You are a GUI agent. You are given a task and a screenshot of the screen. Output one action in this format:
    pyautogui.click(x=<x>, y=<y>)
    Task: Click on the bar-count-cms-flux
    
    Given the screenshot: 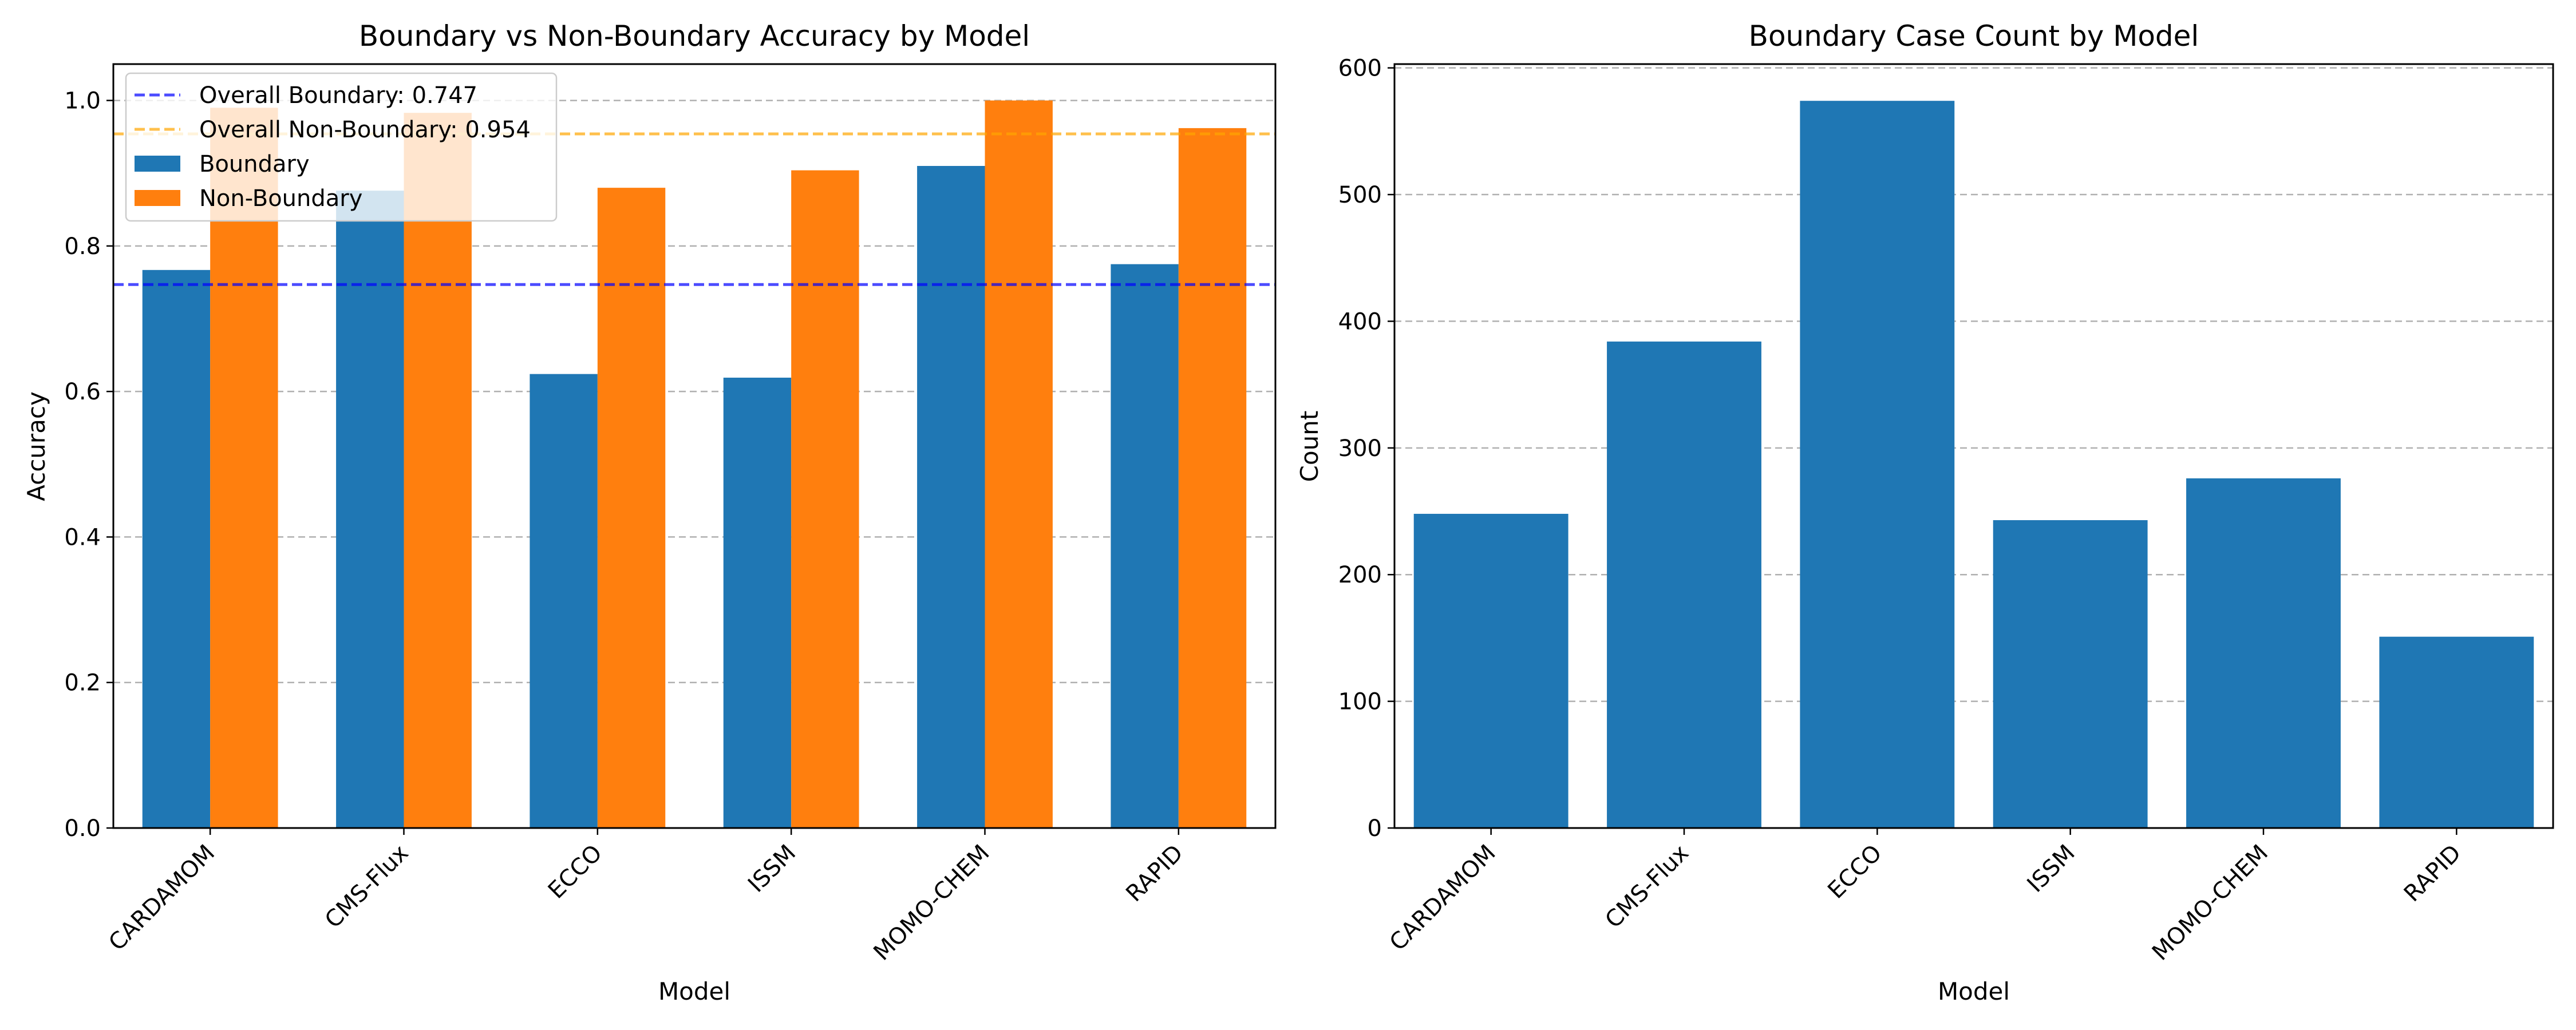 What is the action you would take?
    pyautogui.click(x=1684, y=584)
    